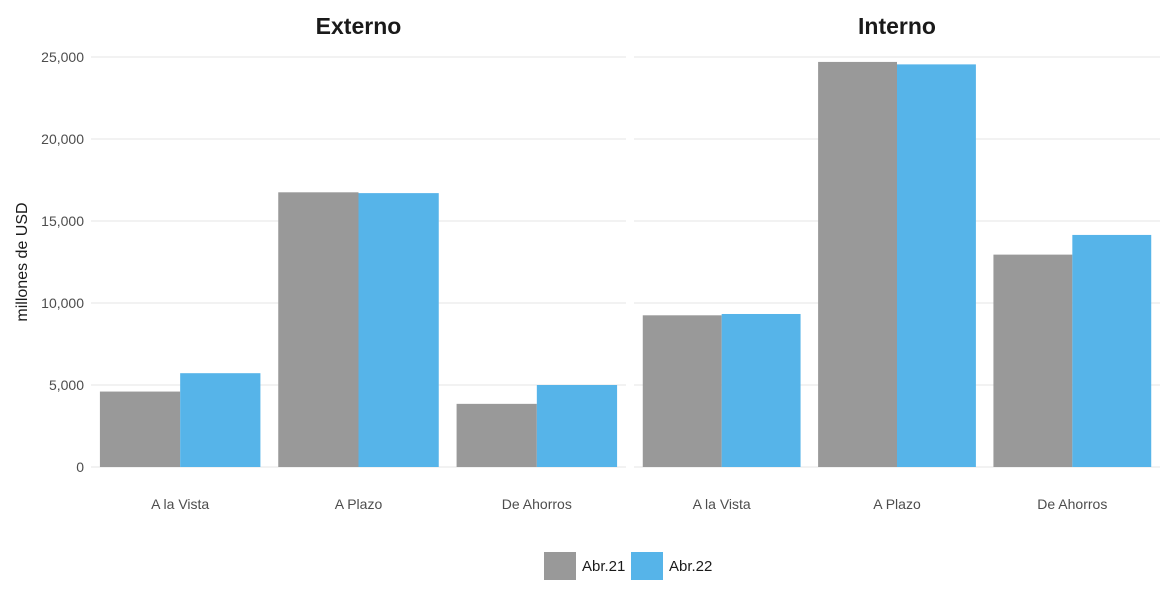  I want to click on y-tick-label: 15,000, so click(62, 221).